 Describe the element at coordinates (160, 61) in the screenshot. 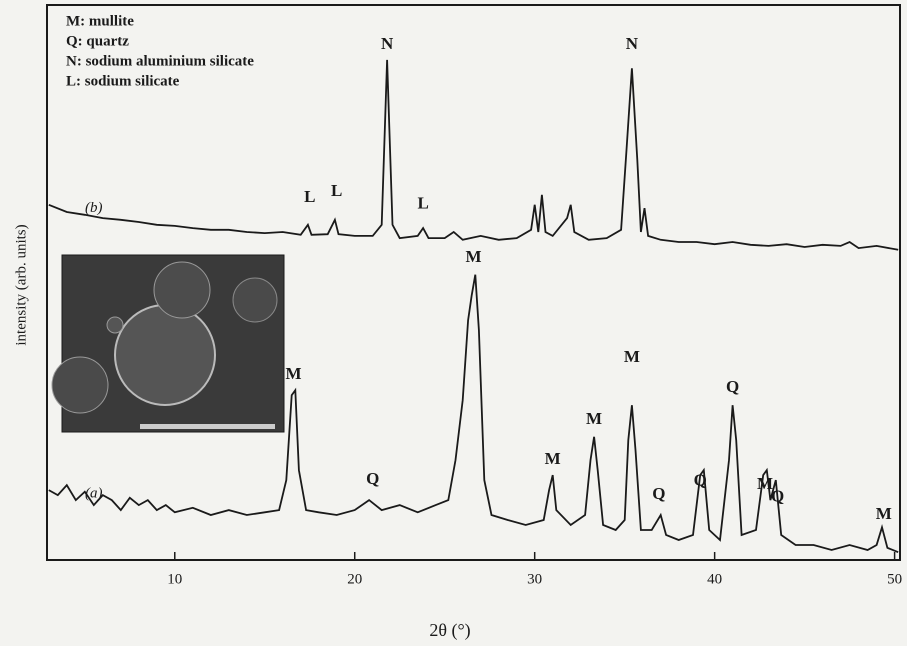

I see `key-entry: N: sodium aluminium silicate` at that location.